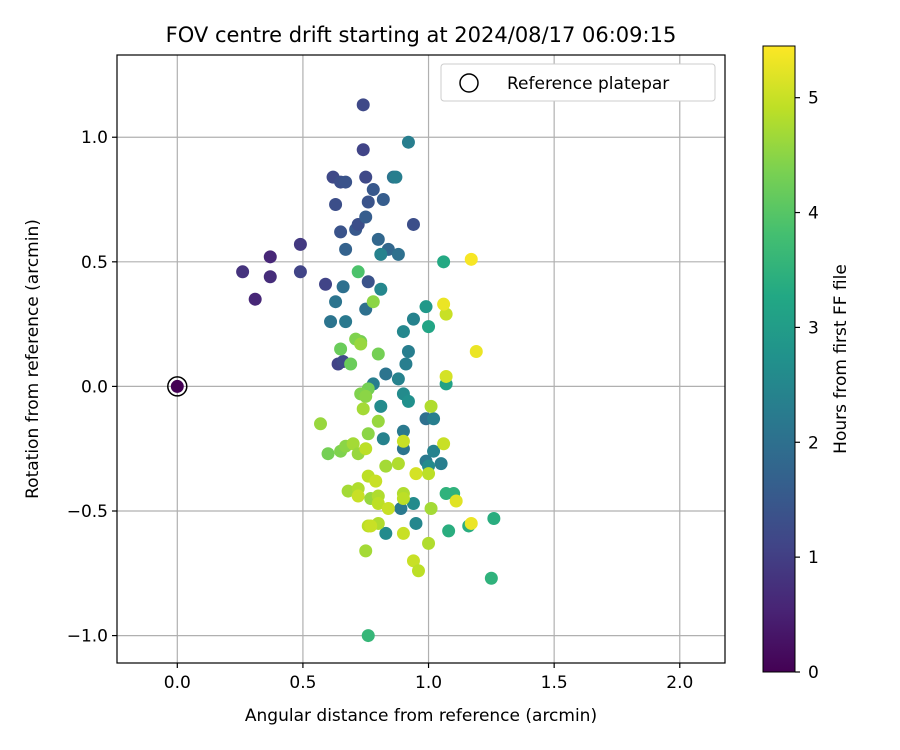 The height and width of the screenshot is (750, 900). Describe the element at coordinates (33, 359) in the screenshot. I see `y-axis-label: Rotation from reference (arcmin)` at that location.